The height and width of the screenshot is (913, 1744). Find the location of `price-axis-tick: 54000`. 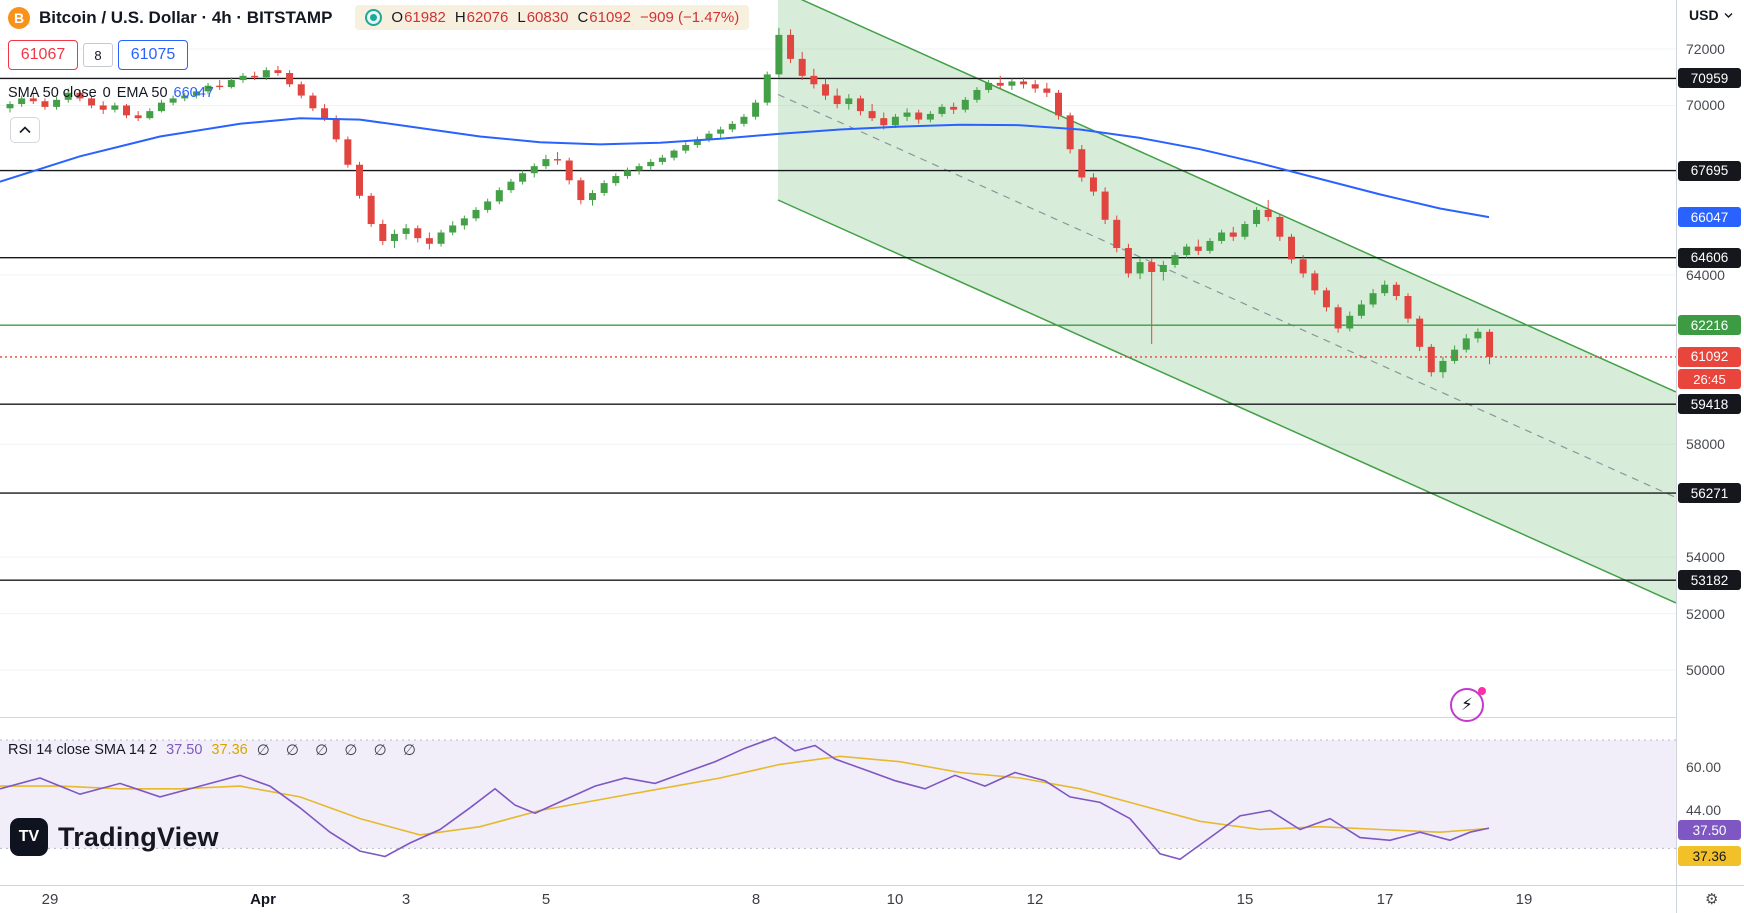

price-axis-tick: 54000 is located at coordinates (1705, 557).